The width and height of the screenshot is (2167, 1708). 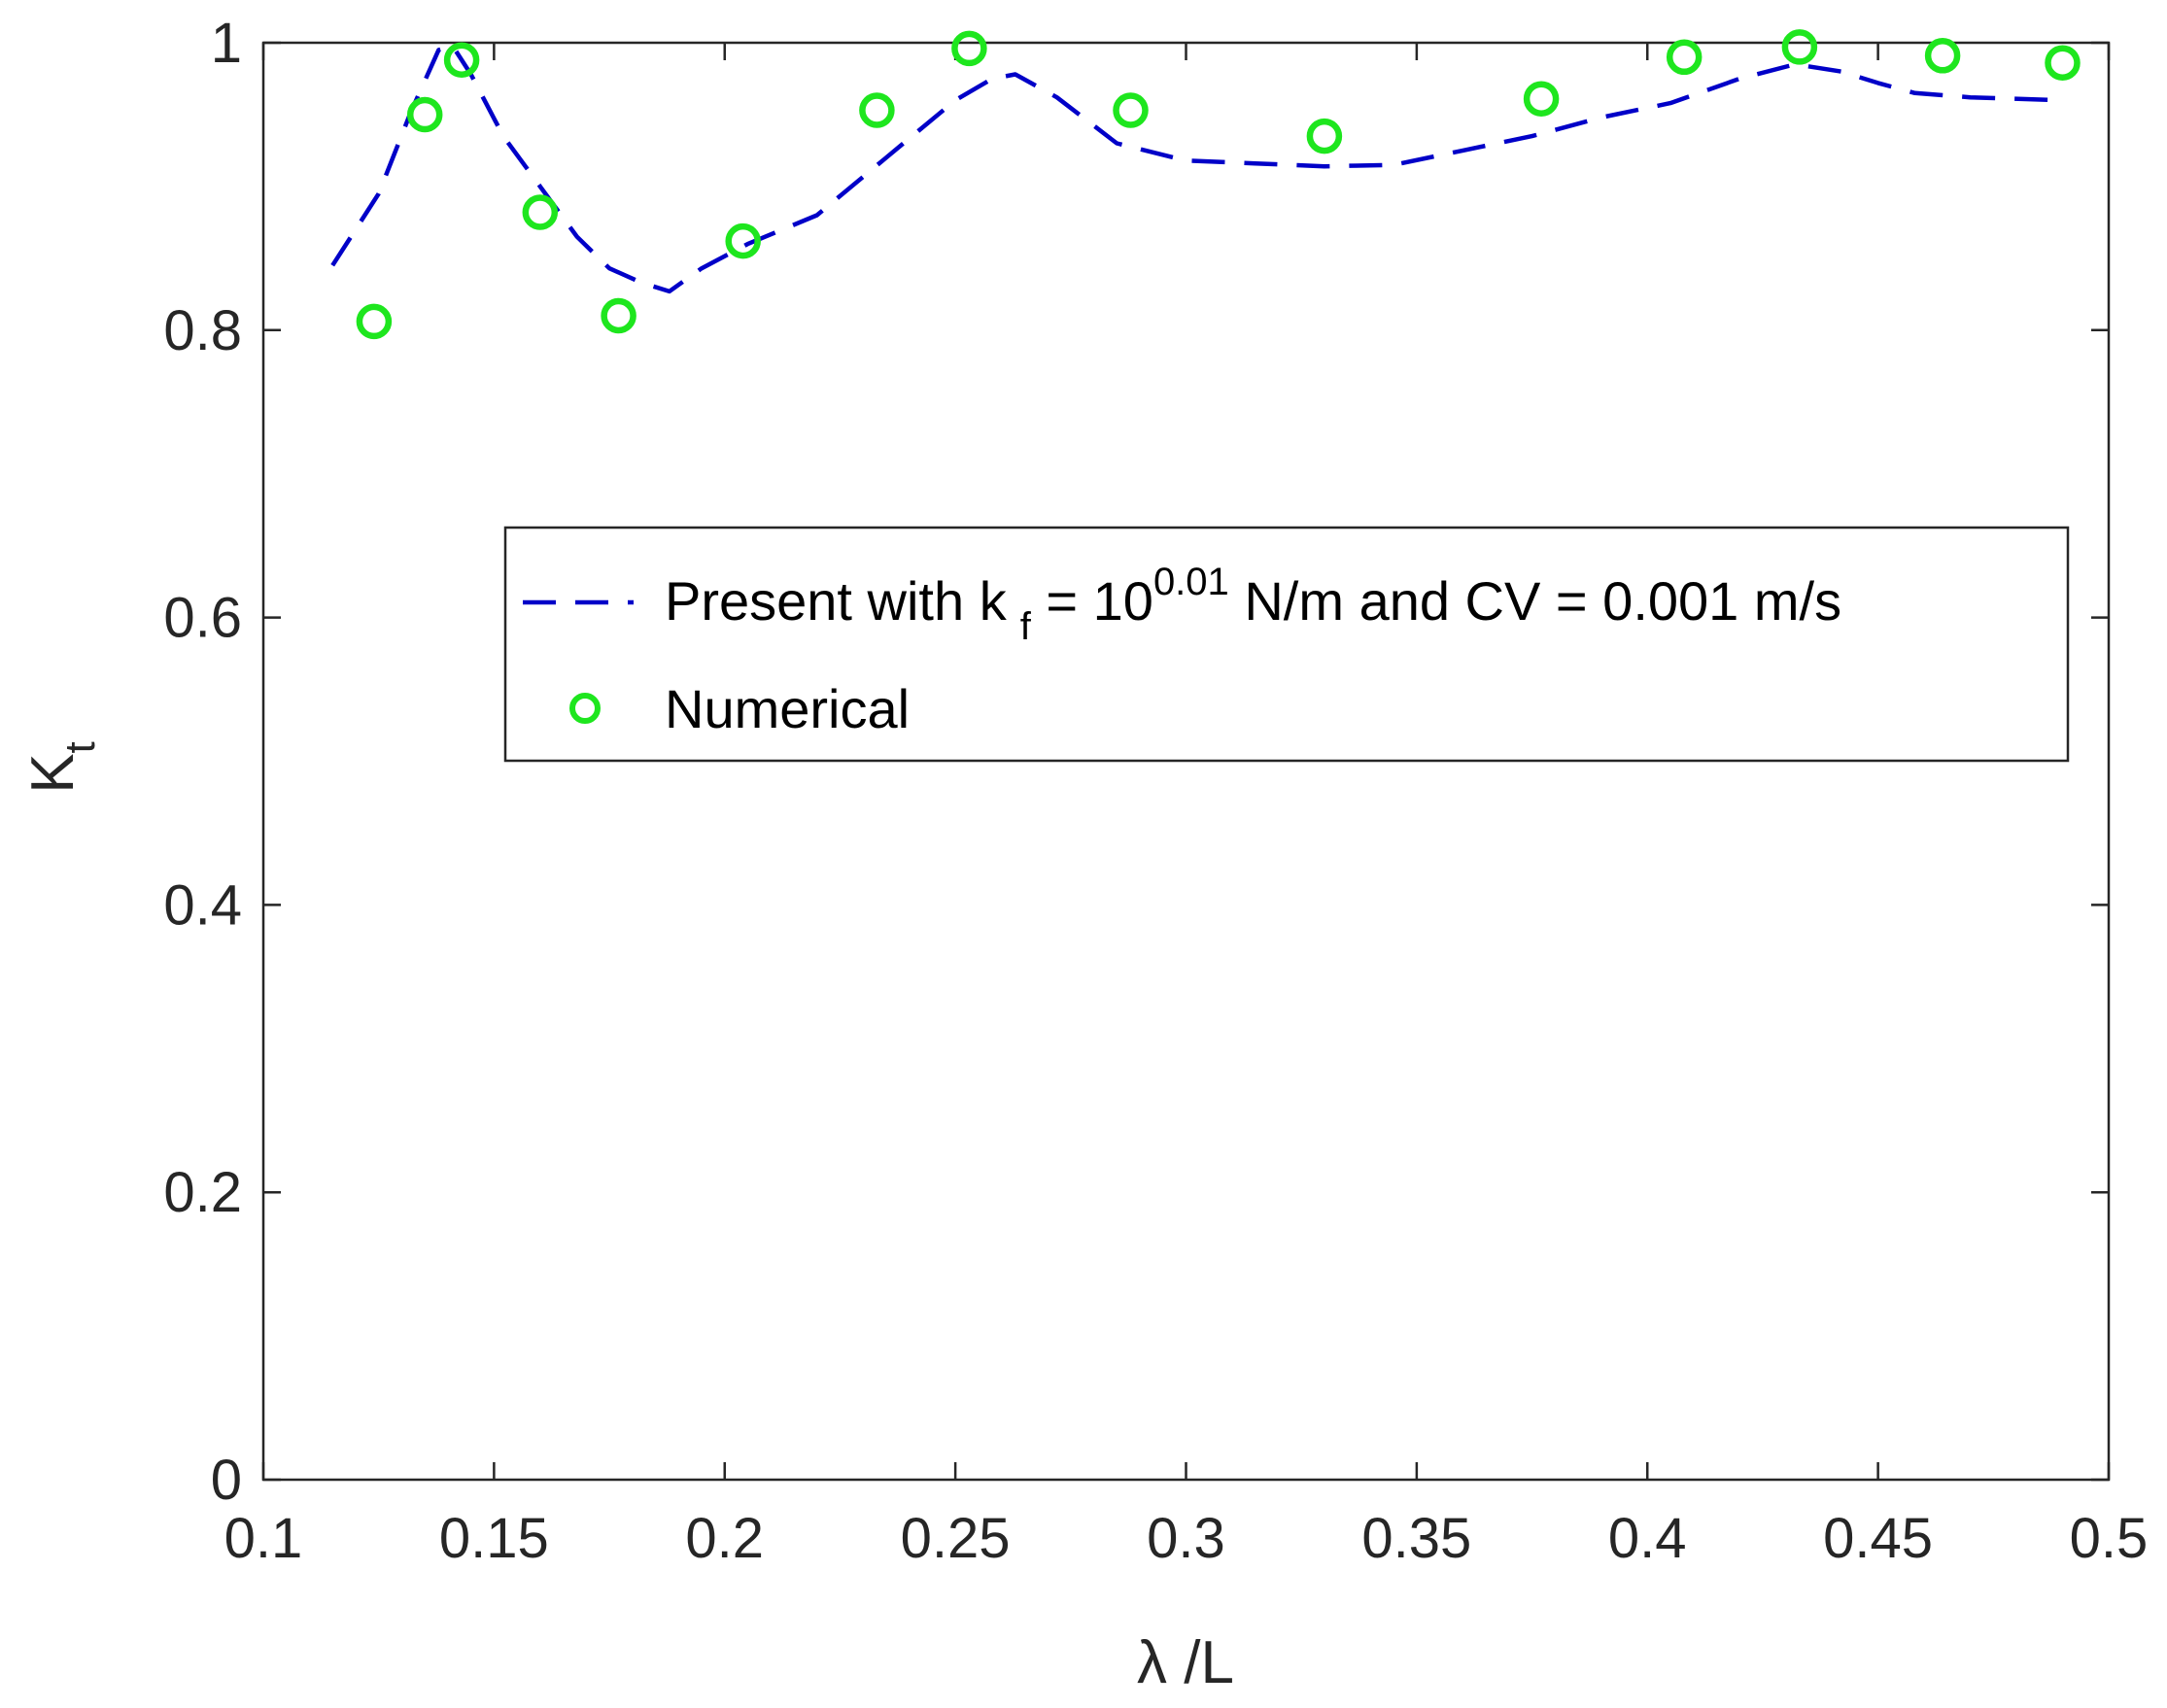 I want to click on y-tick-label: 0.6, so click(x=202, y=618).